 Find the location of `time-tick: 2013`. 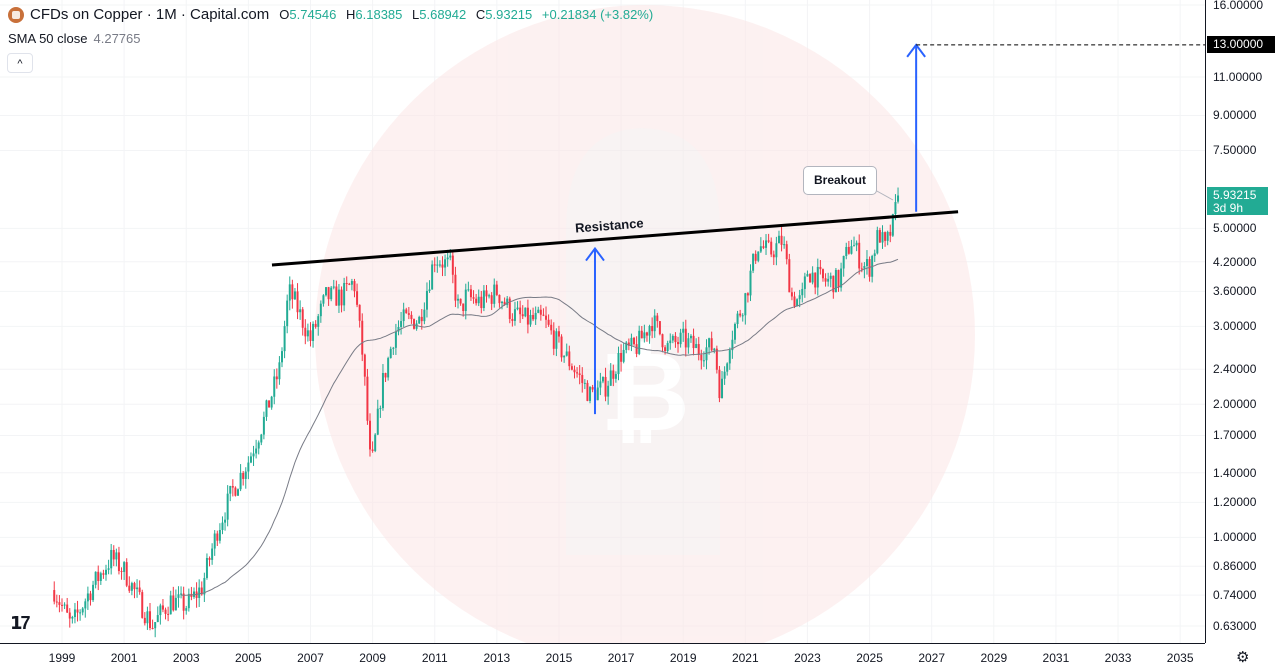

time-tick: 2013 is located at coordinates (497, 658).